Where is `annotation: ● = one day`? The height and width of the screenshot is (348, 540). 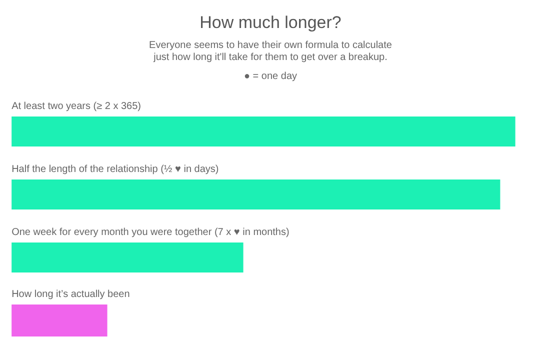 annotation: ● = one day is located at coordinates (271, 76).